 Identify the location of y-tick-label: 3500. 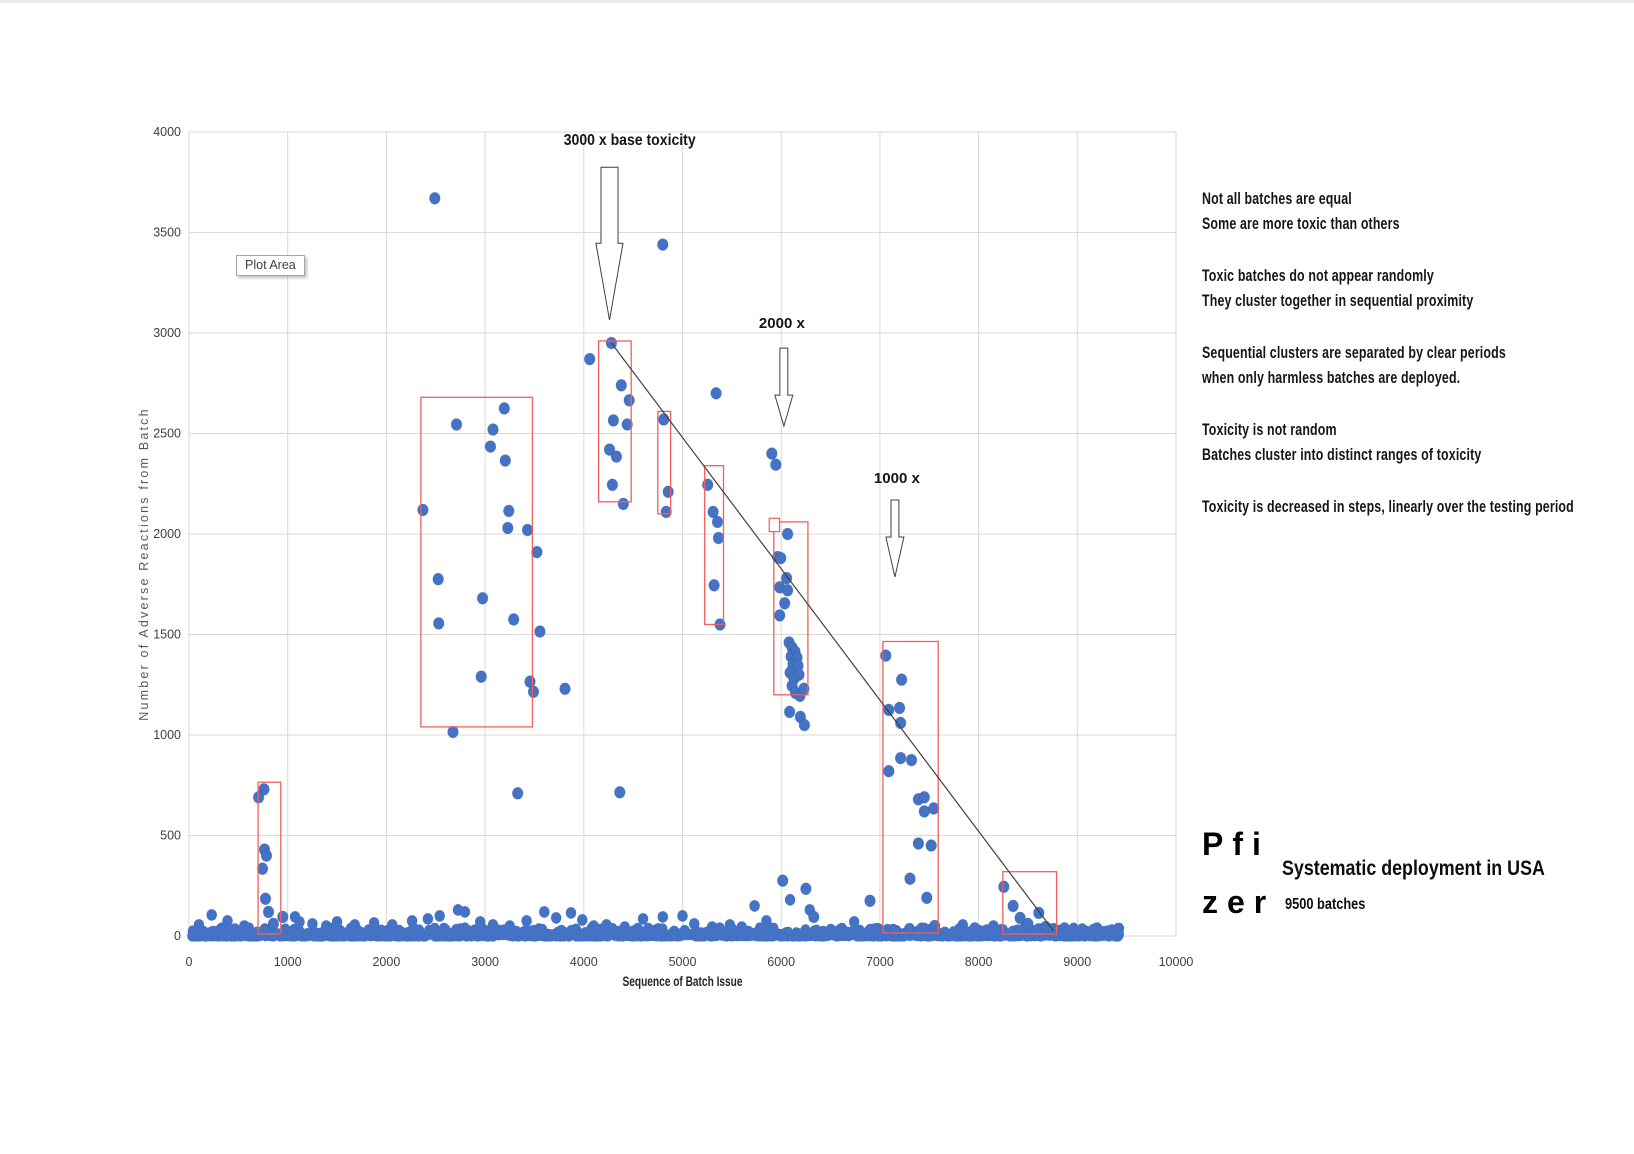
(167, 233).